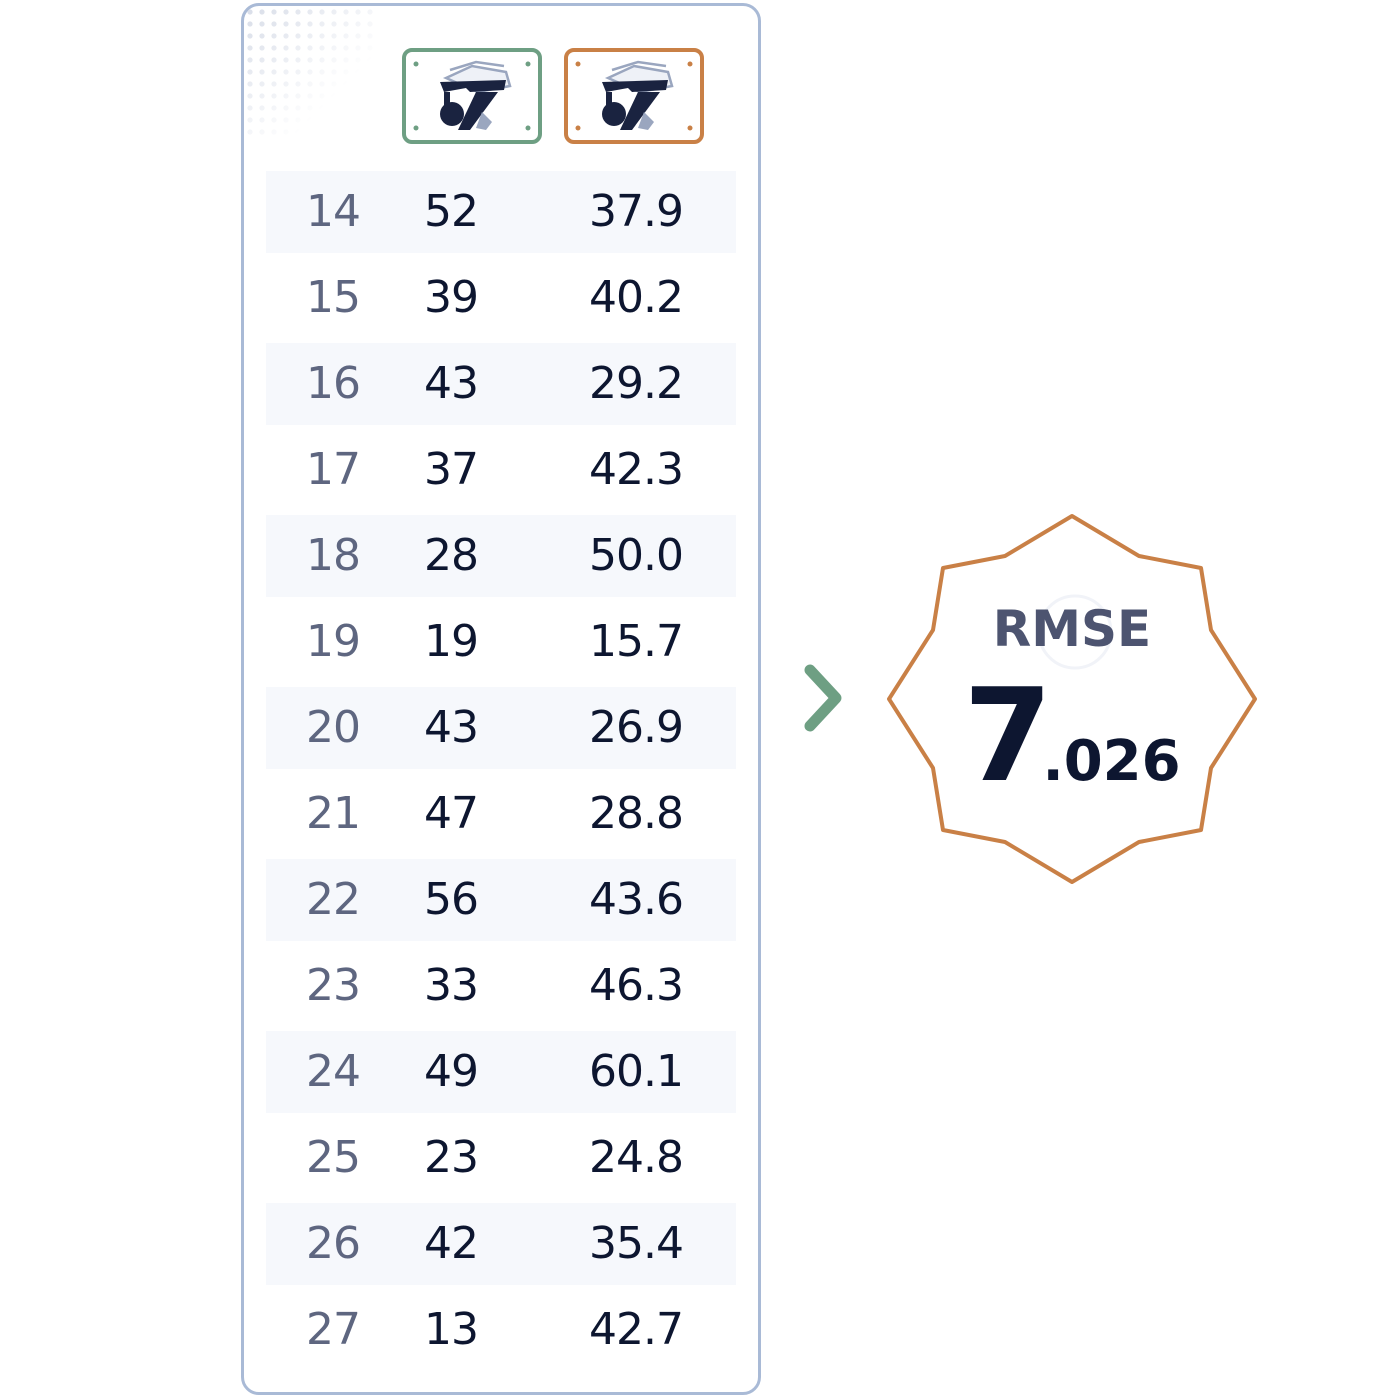 The image size is (1400, 1400). I want to click on column-header-predicted, so click(634, 96).